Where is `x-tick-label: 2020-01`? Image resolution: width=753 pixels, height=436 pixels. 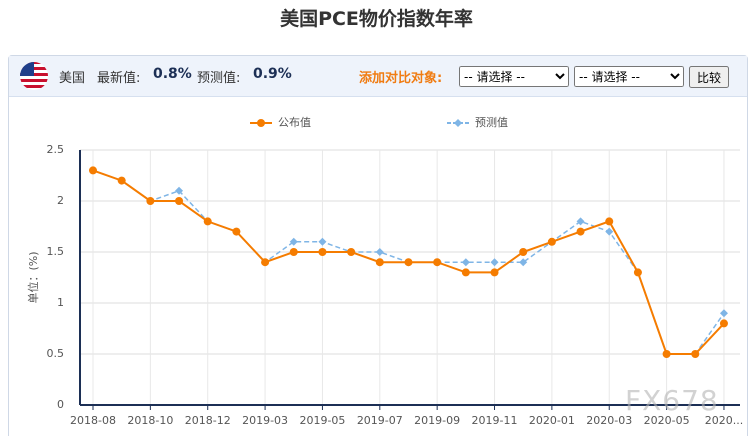 x-tick-label: 2020-01 is located at coordinates (552, 420).